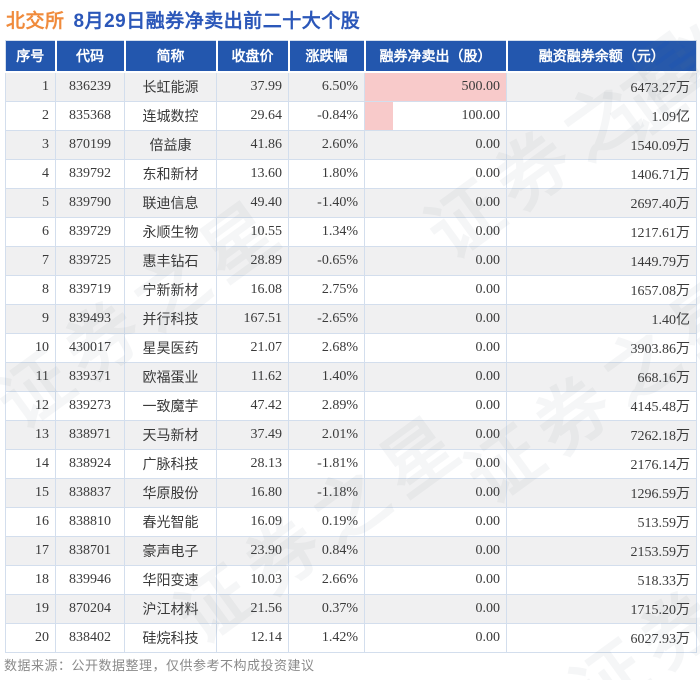 The width and height of the screenshot is (700, 680). Describe the element at coordinates (90, 56) in the screenshot. I see `col-header-code: 代码` at that location.